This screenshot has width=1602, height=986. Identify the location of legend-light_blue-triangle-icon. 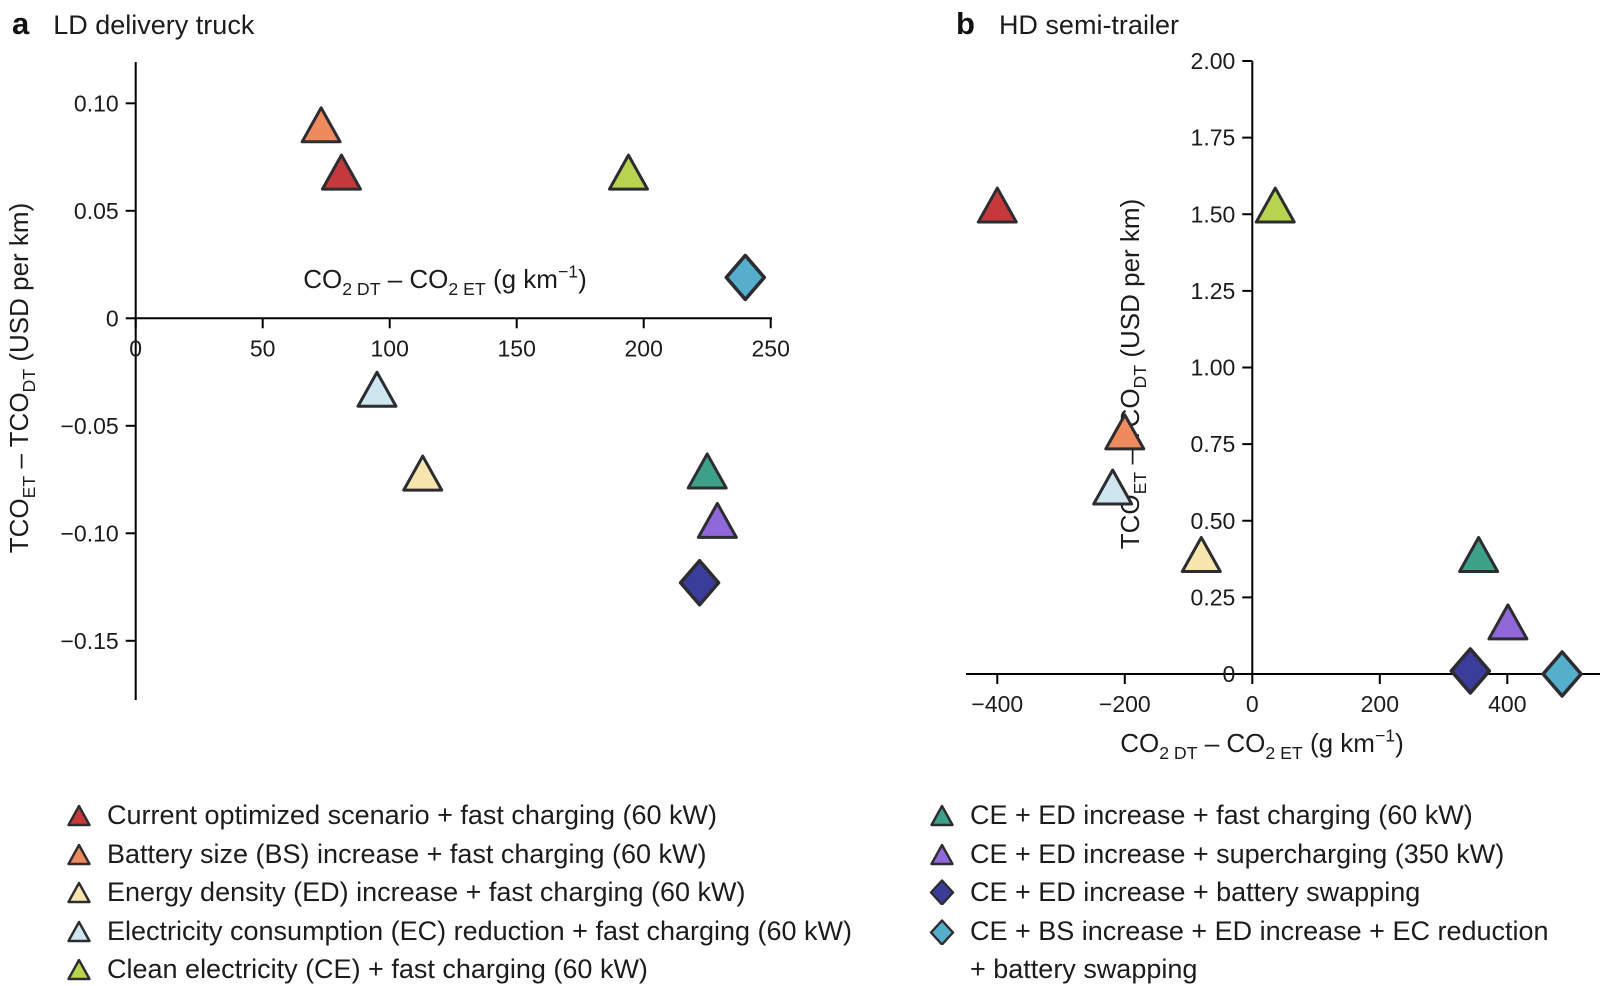
(79, 931).